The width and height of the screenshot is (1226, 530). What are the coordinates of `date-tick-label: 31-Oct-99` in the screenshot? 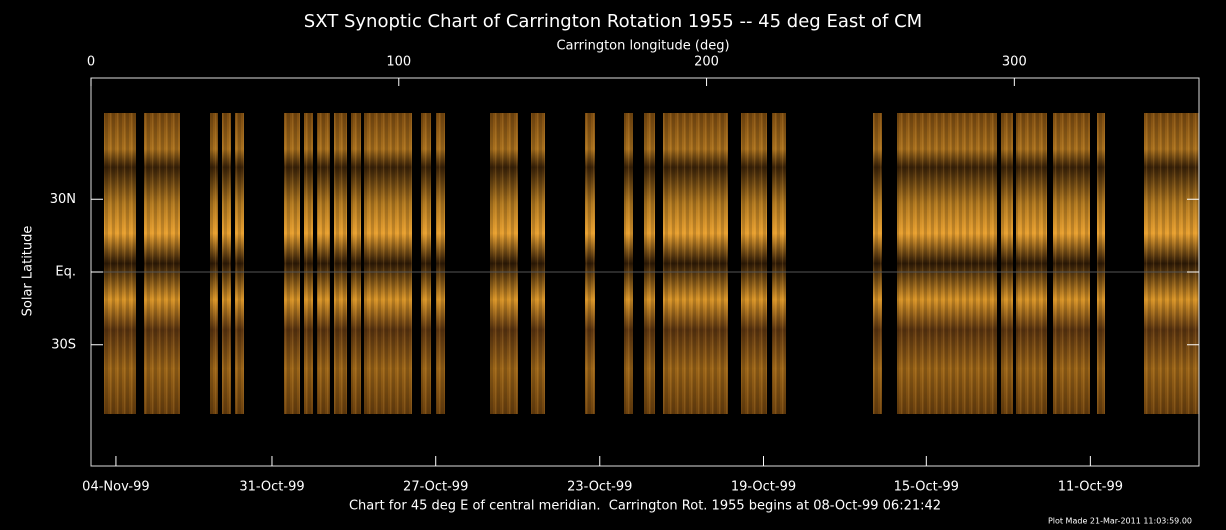 It's located at (271, 487).